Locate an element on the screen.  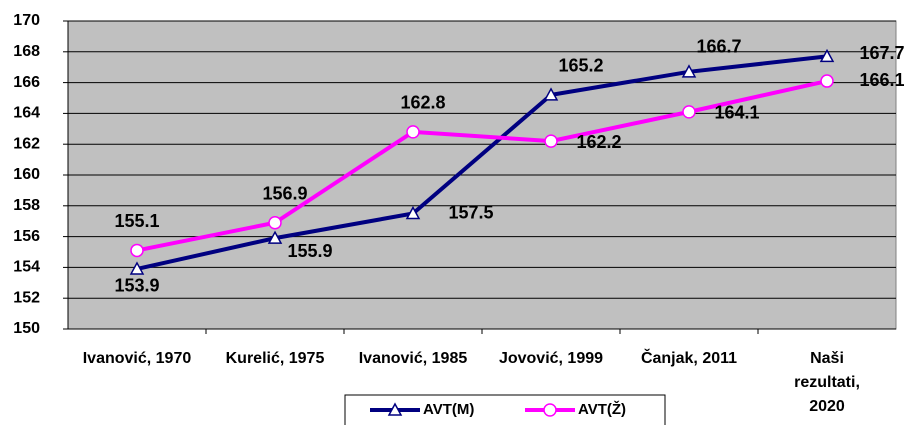
data-label: 166.1 is located at coordinates (881, 80).